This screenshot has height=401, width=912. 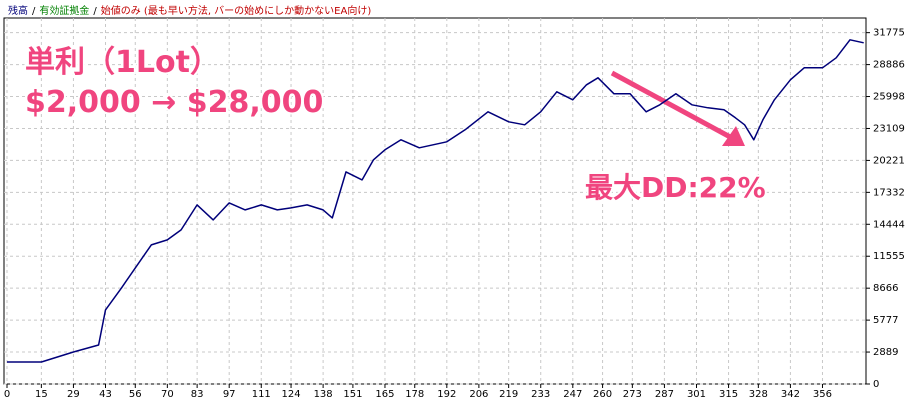 I want to click on y-tick-label: 23109, so click(x=889, y=128).